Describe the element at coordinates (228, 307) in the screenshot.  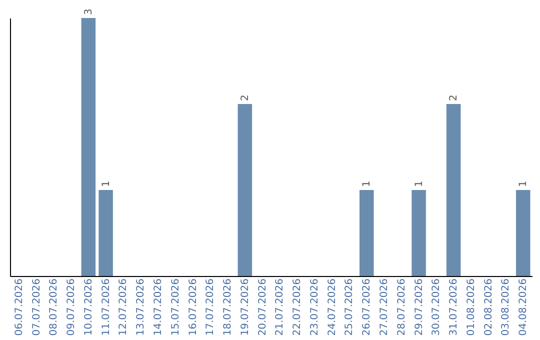
I see `x-tick-label: 18.07.2026` at that location.